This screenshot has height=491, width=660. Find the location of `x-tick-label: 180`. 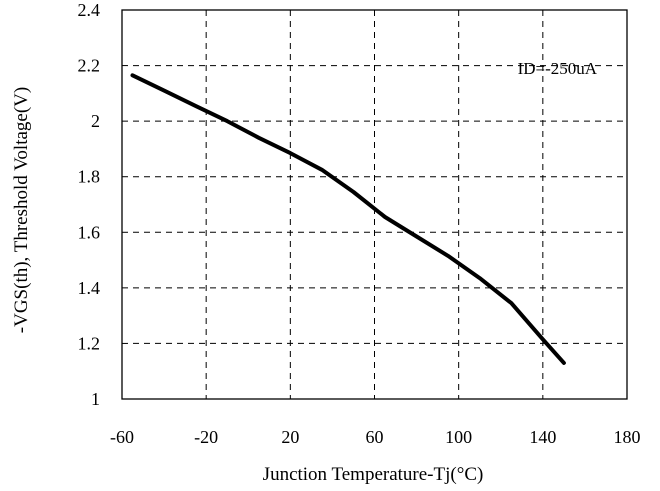

x-tick-label: 180 is located at coordinates (627, 437).